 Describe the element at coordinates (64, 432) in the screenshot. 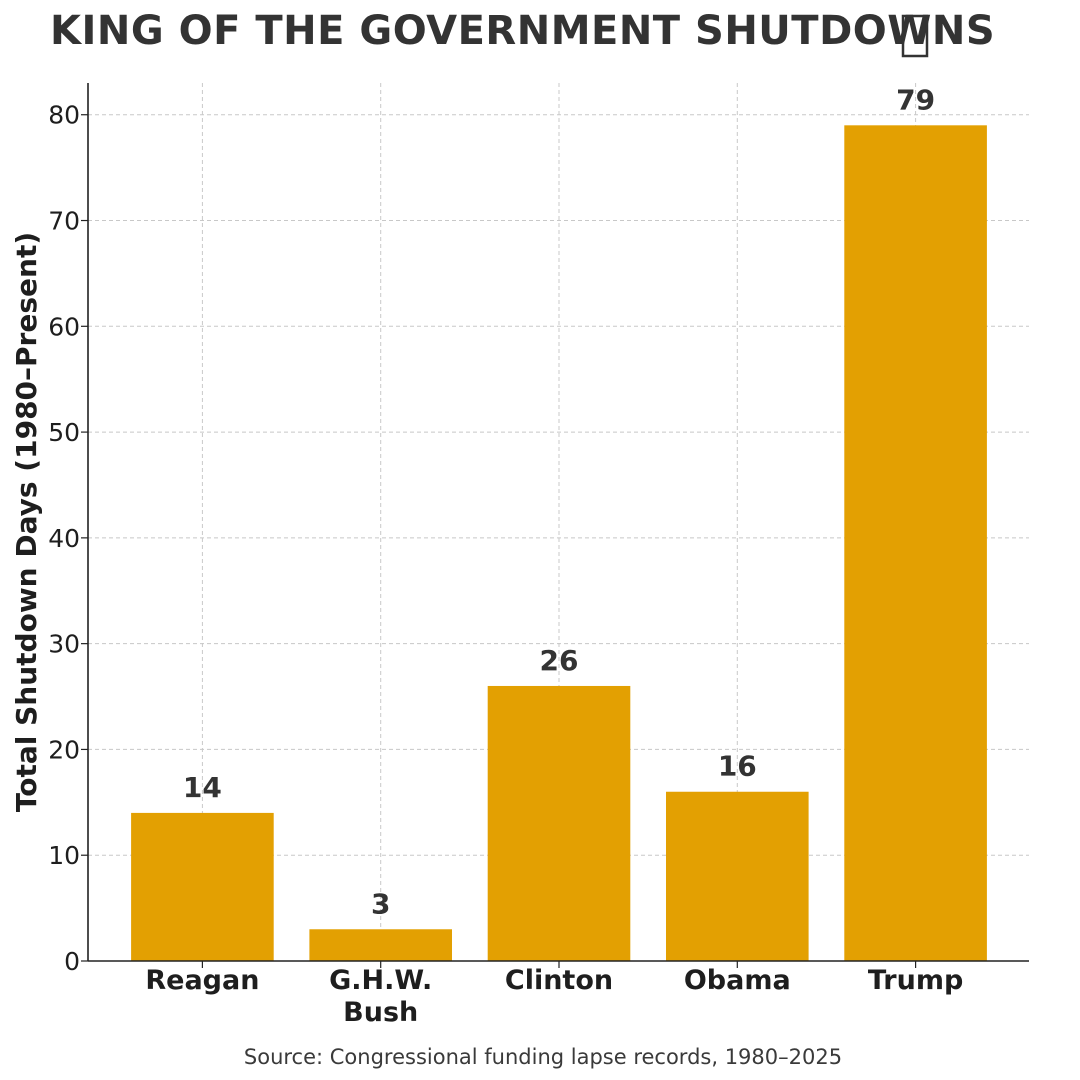

I see `y-tick-label: 50` at that location.